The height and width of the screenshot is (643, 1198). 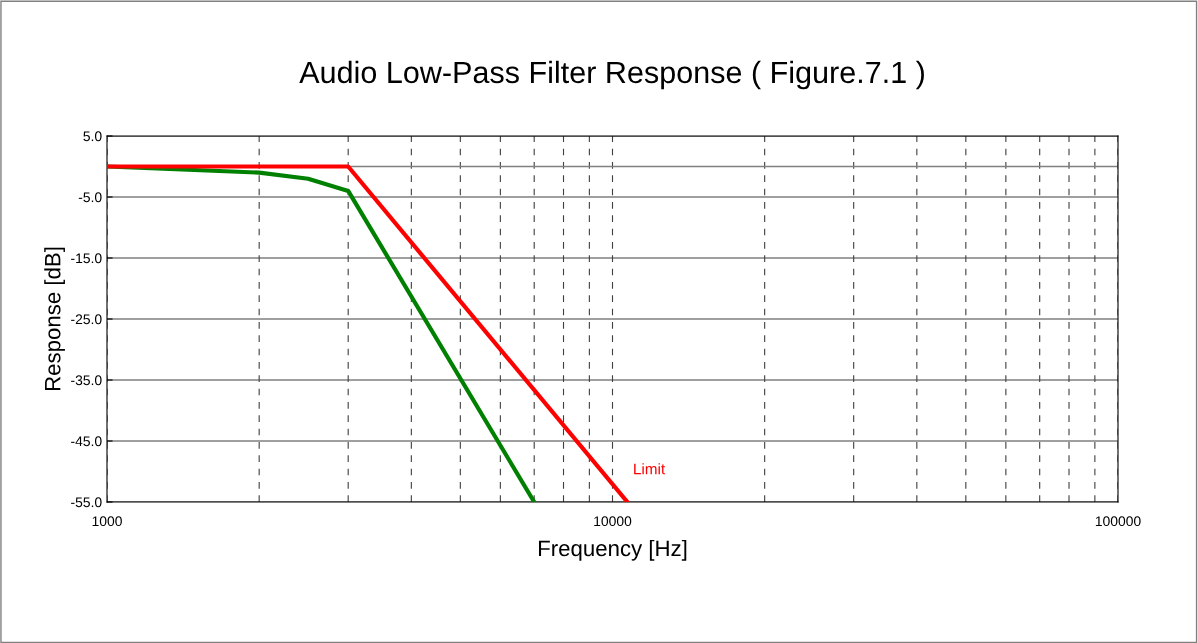 I want to click on y-tick-label: -35.0, so click(x=86, y=380).